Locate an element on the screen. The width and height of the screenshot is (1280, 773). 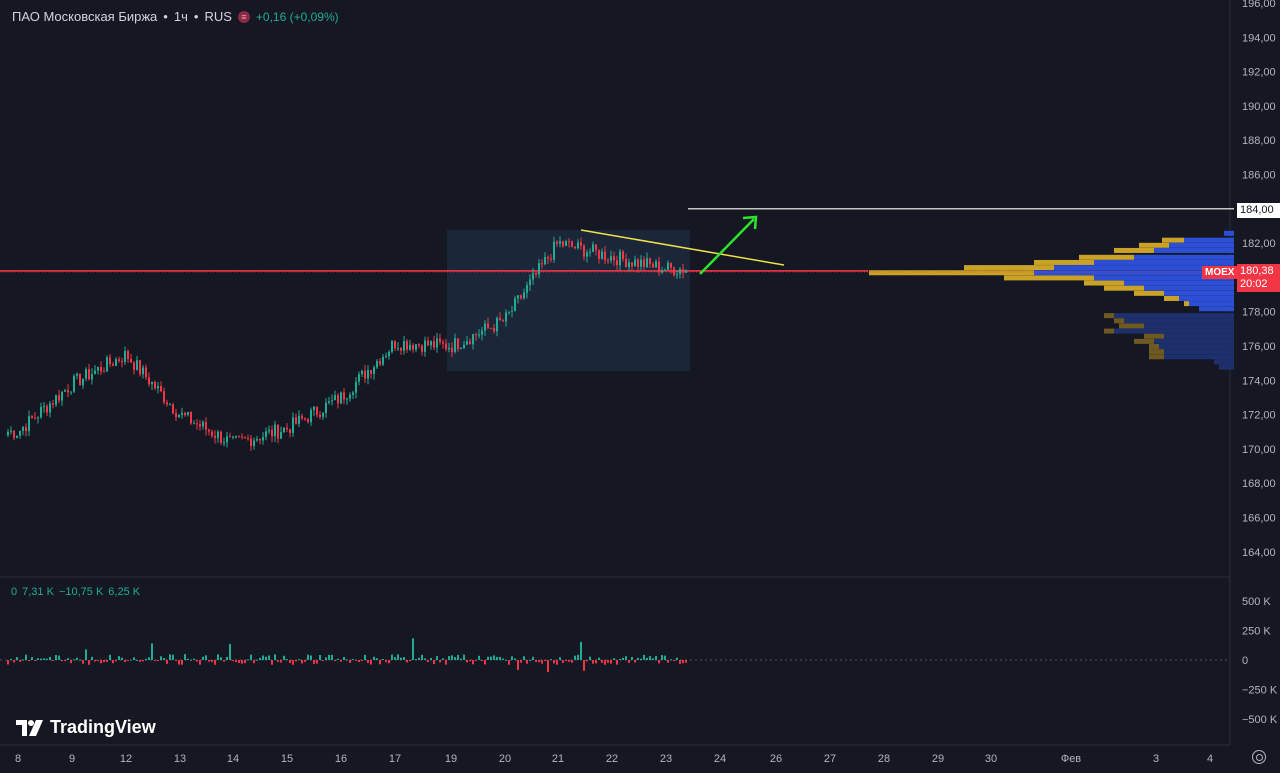
volume-axis-label: −250 K is located at coordinates (1260, 691).